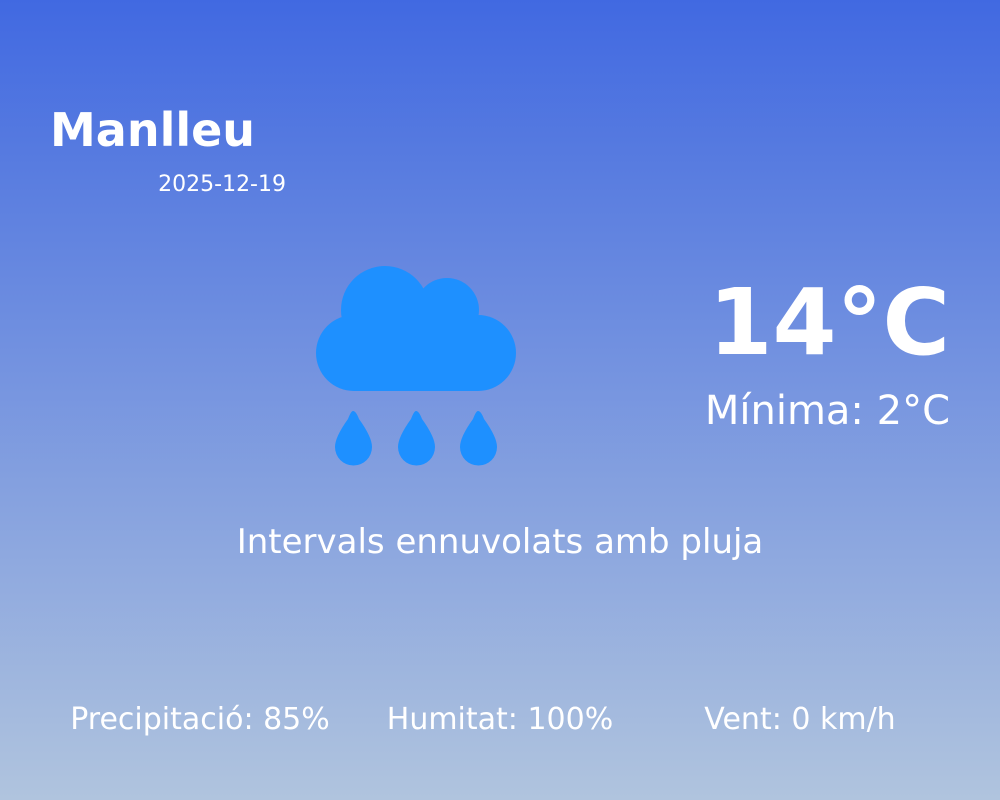 The image size is (1000, 800). Describe the element at coordinates (222, 184) in the screenshot. I see `forecast-date: 2025-12-19` at that location.